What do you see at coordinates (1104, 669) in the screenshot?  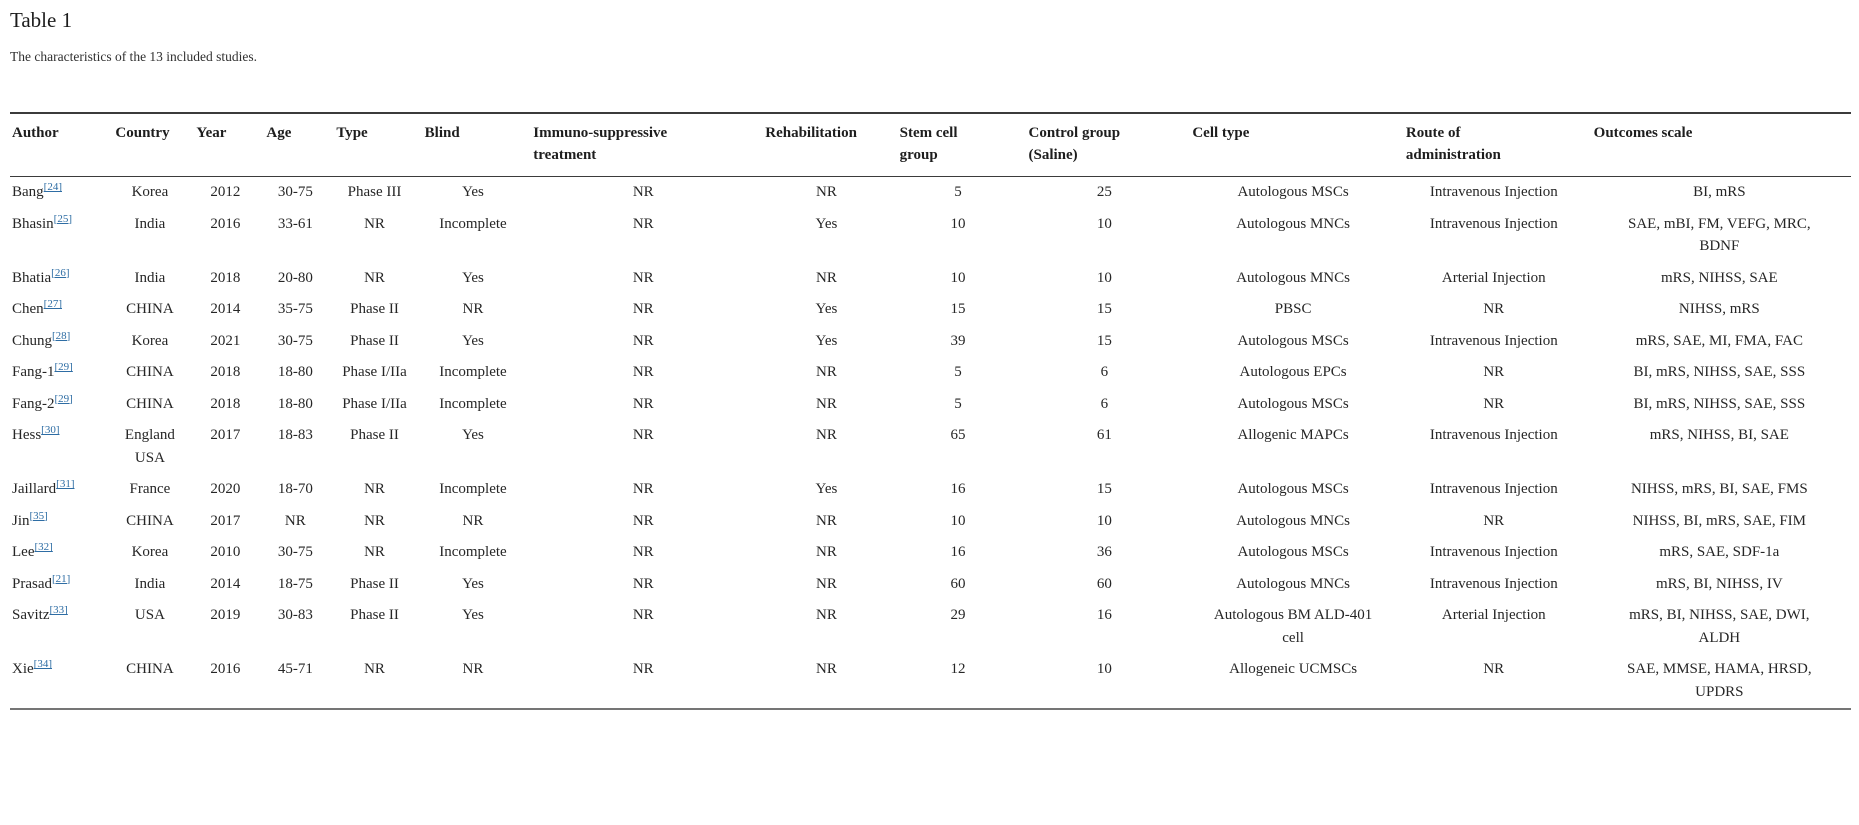 I see `control-cell: 10` at bounding box center [1104, 669].